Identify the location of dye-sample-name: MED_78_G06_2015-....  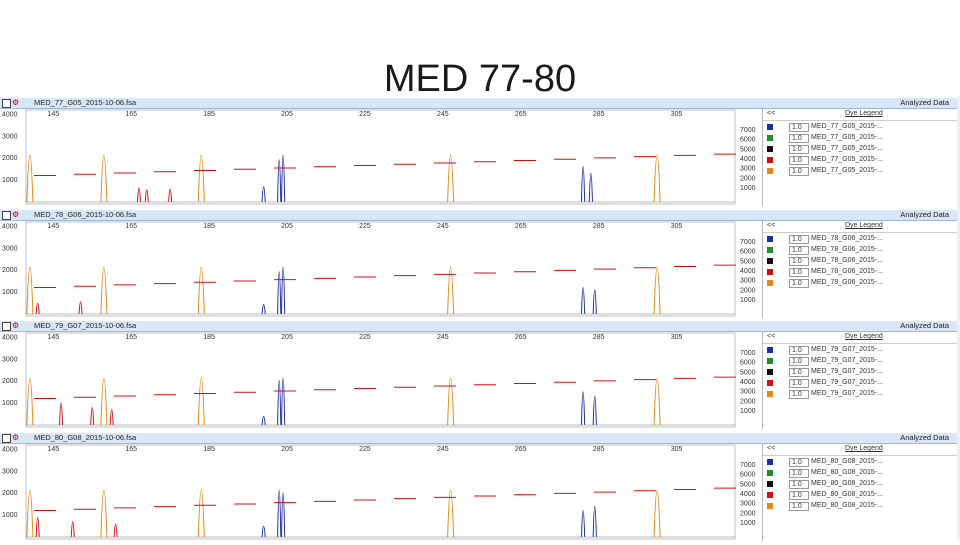
(847, 271).